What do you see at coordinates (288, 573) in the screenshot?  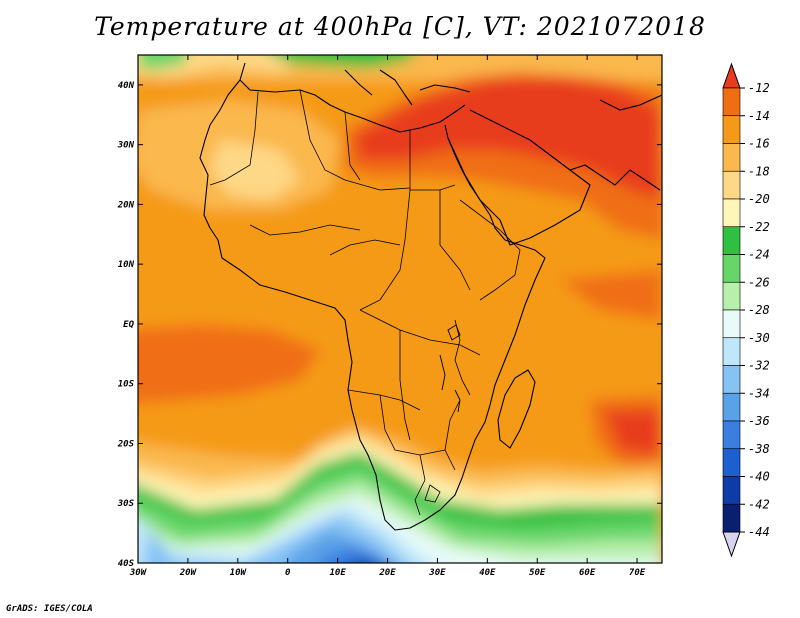 I see `lon-tick-label: 0` at bounding box center [288, 573].